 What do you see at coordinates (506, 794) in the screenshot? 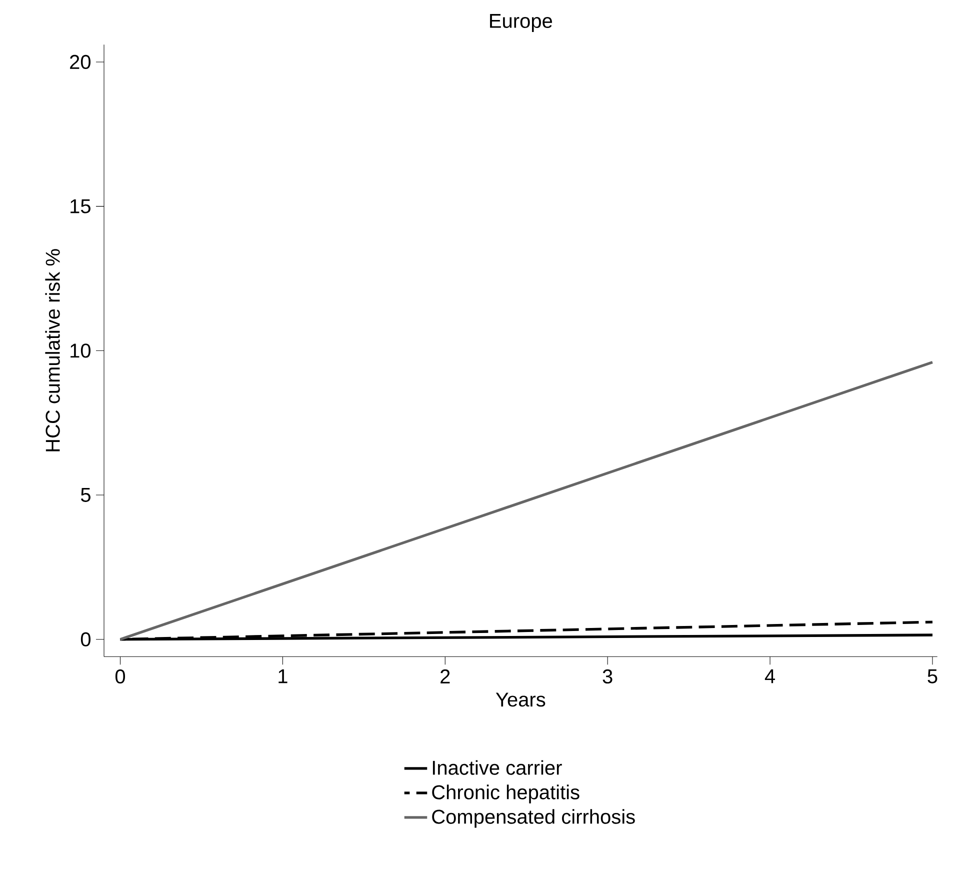
I see `legend-label: Chronic hepatitis` at bounding box center [506, 794].